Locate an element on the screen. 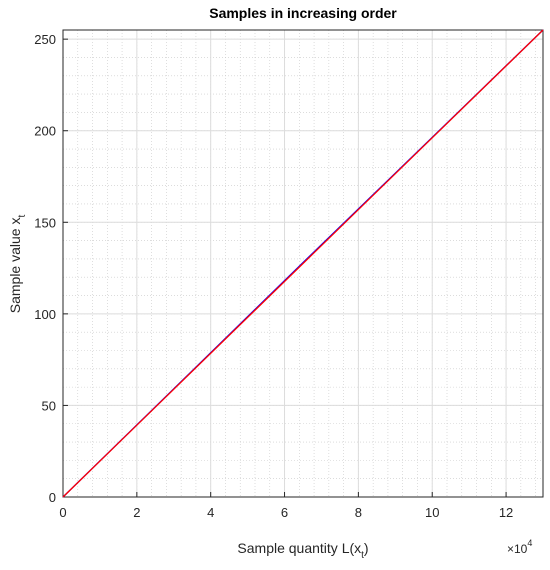 Image resolution: width=550 pixels, height=570 pixels. x-tick-label: 12 is located at coordinates (506, 512).